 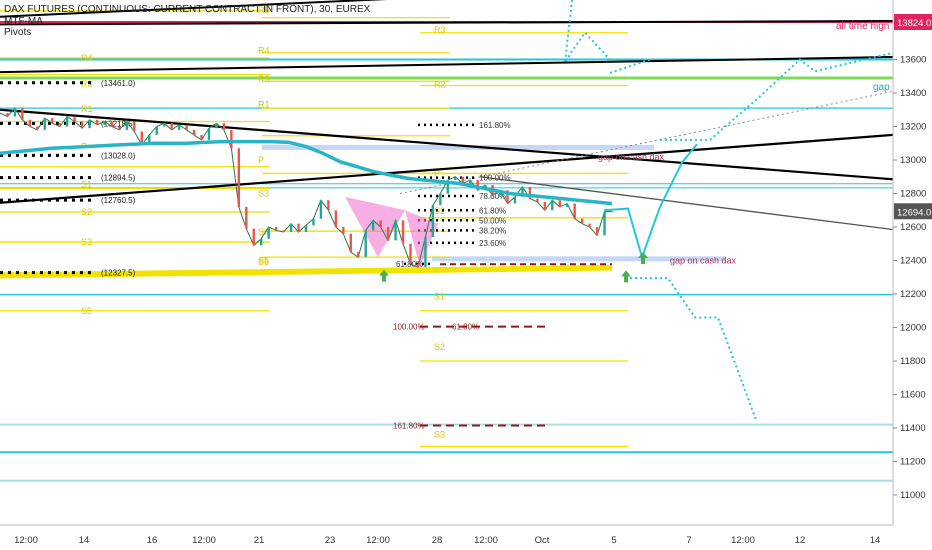 I want to click on pivot-label: R4, so click(x=264, y=50).